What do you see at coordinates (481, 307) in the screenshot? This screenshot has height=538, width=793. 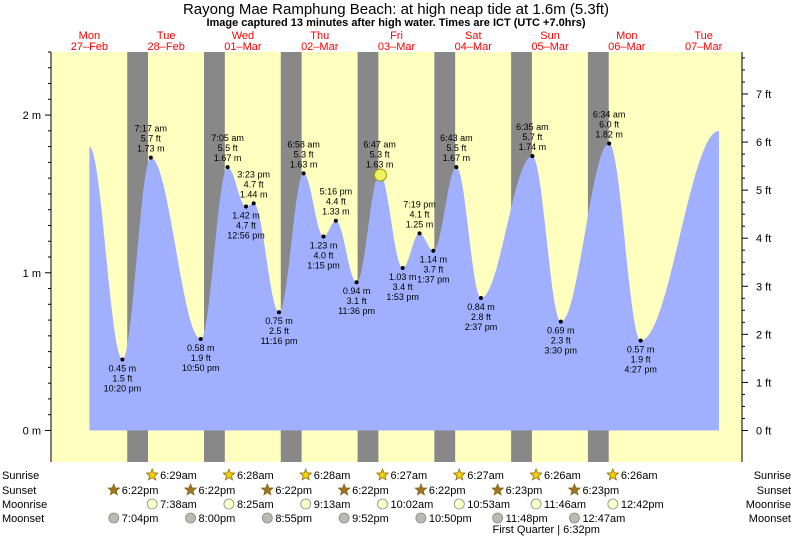 I see `low-tide-label: 0.84 m` at bounding box center [481, 307].